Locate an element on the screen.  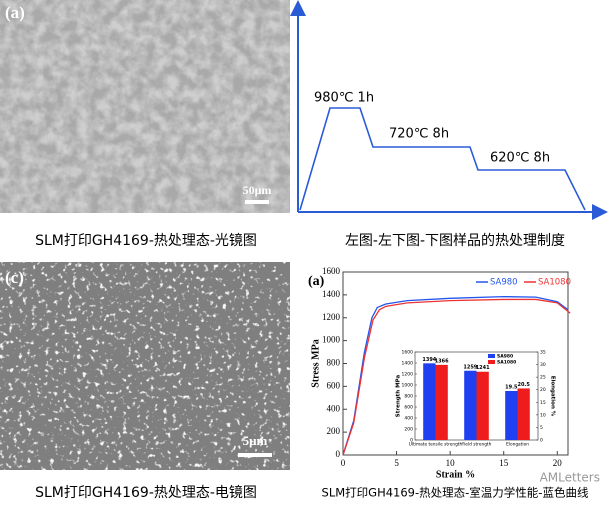
y2-axis-title: Elongation % is located at coordinates (553, 396).